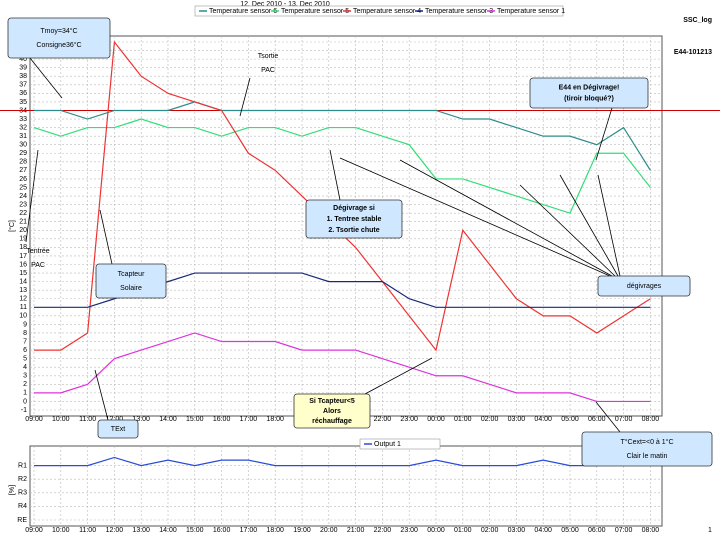  I want to click on x-tick-label: 10:00, so click(61, 419).